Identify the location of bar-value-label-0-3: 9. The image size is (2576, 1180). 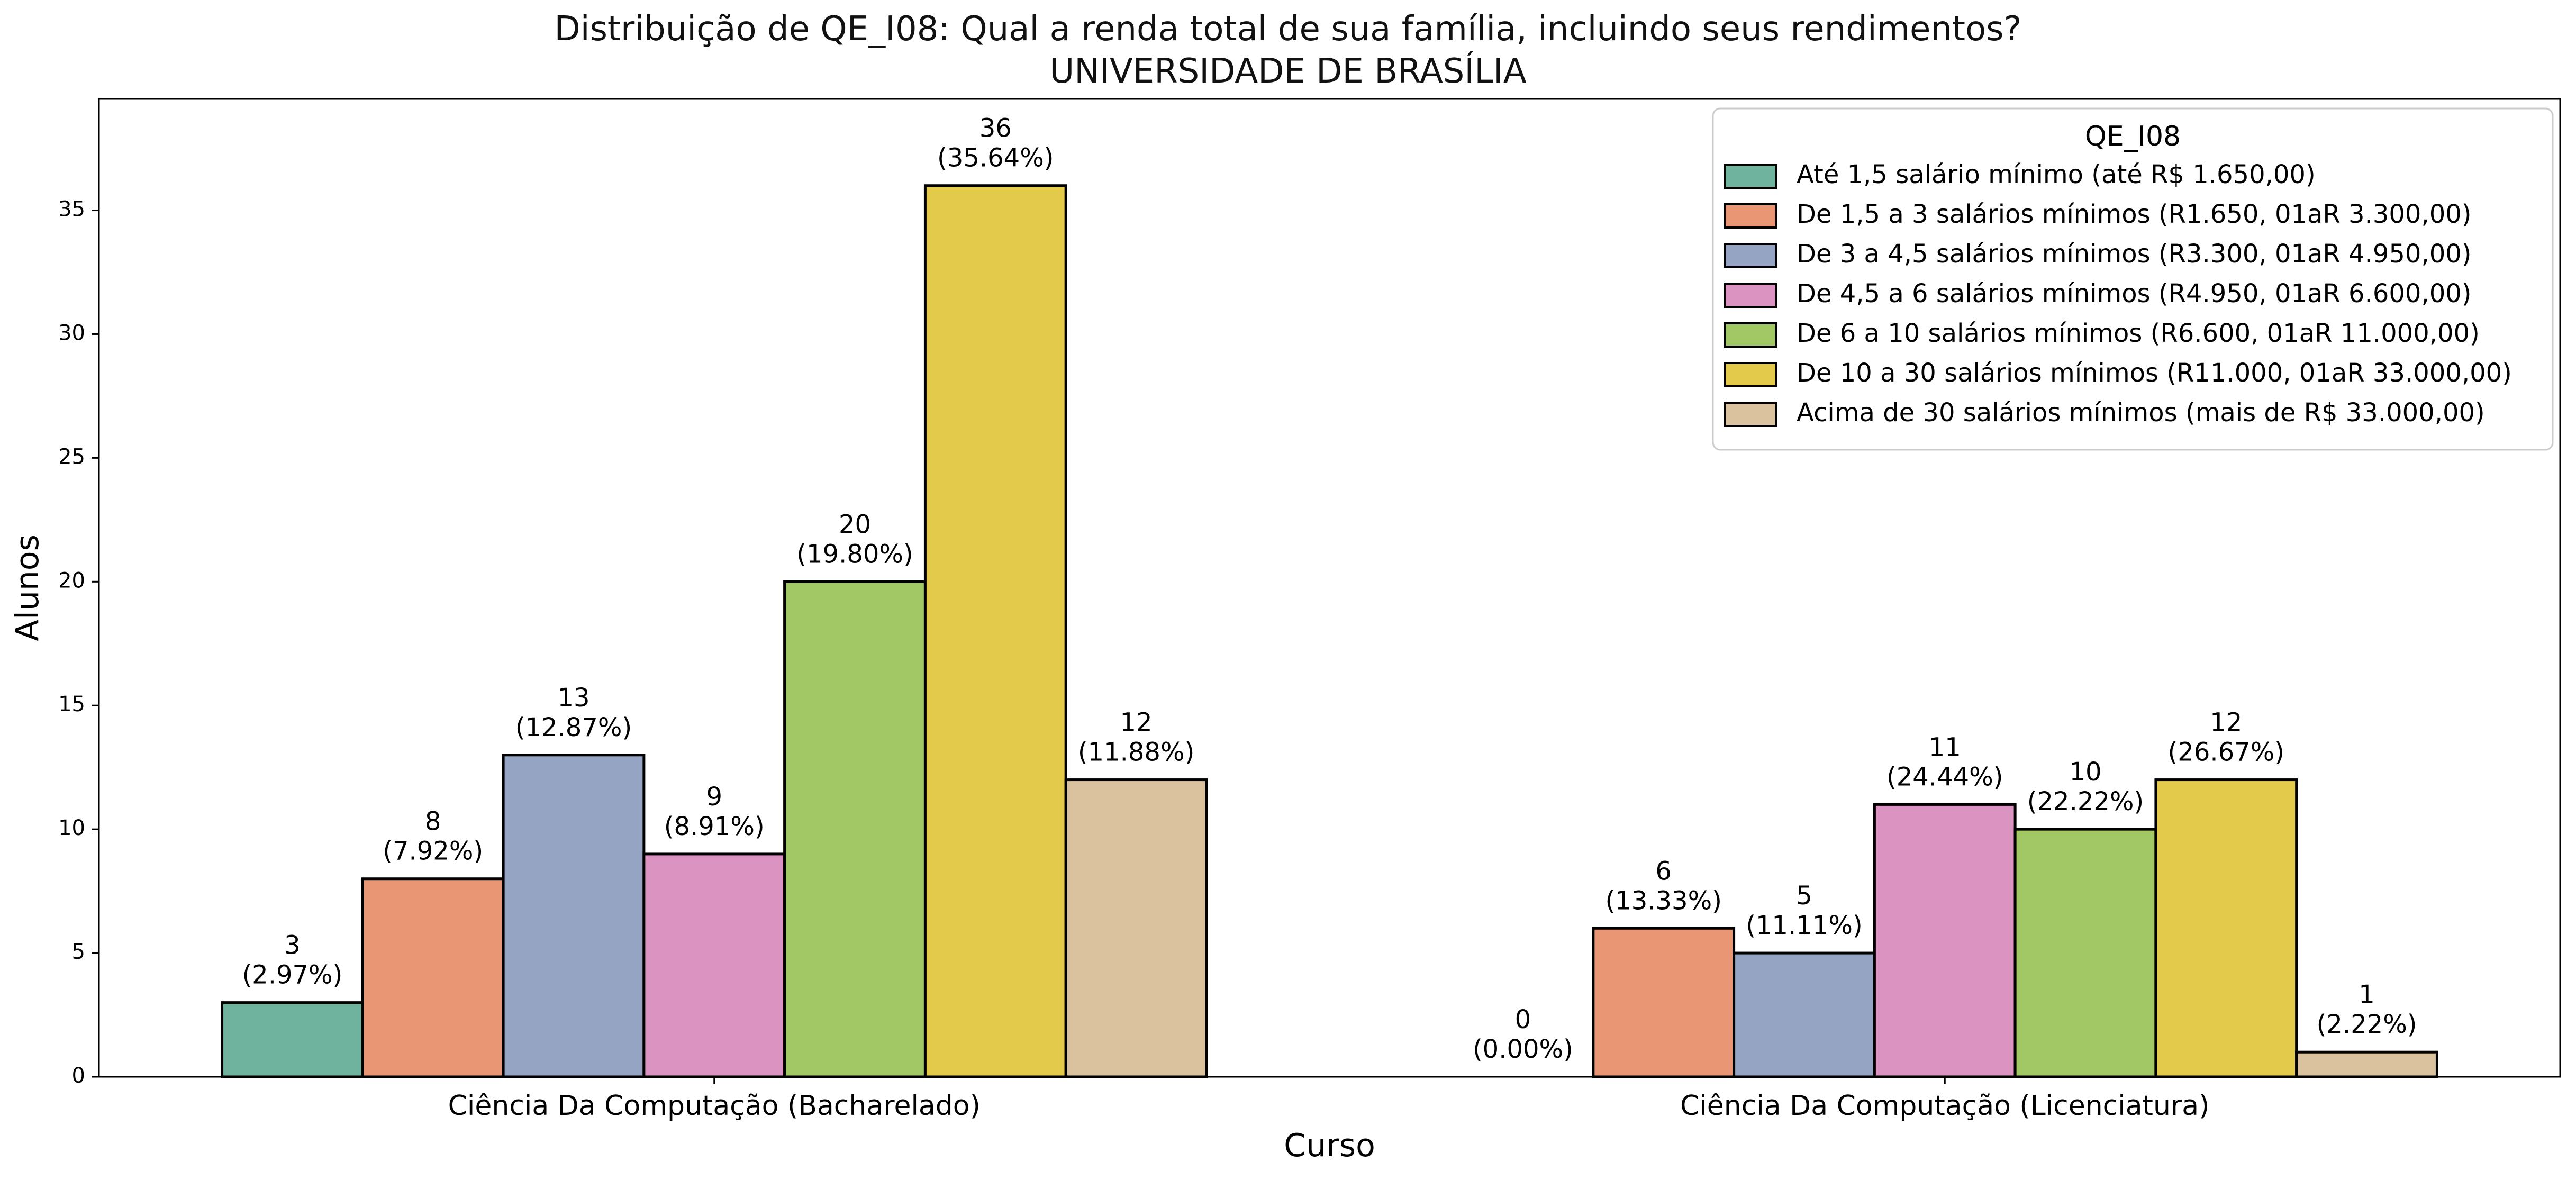
(714, 797).